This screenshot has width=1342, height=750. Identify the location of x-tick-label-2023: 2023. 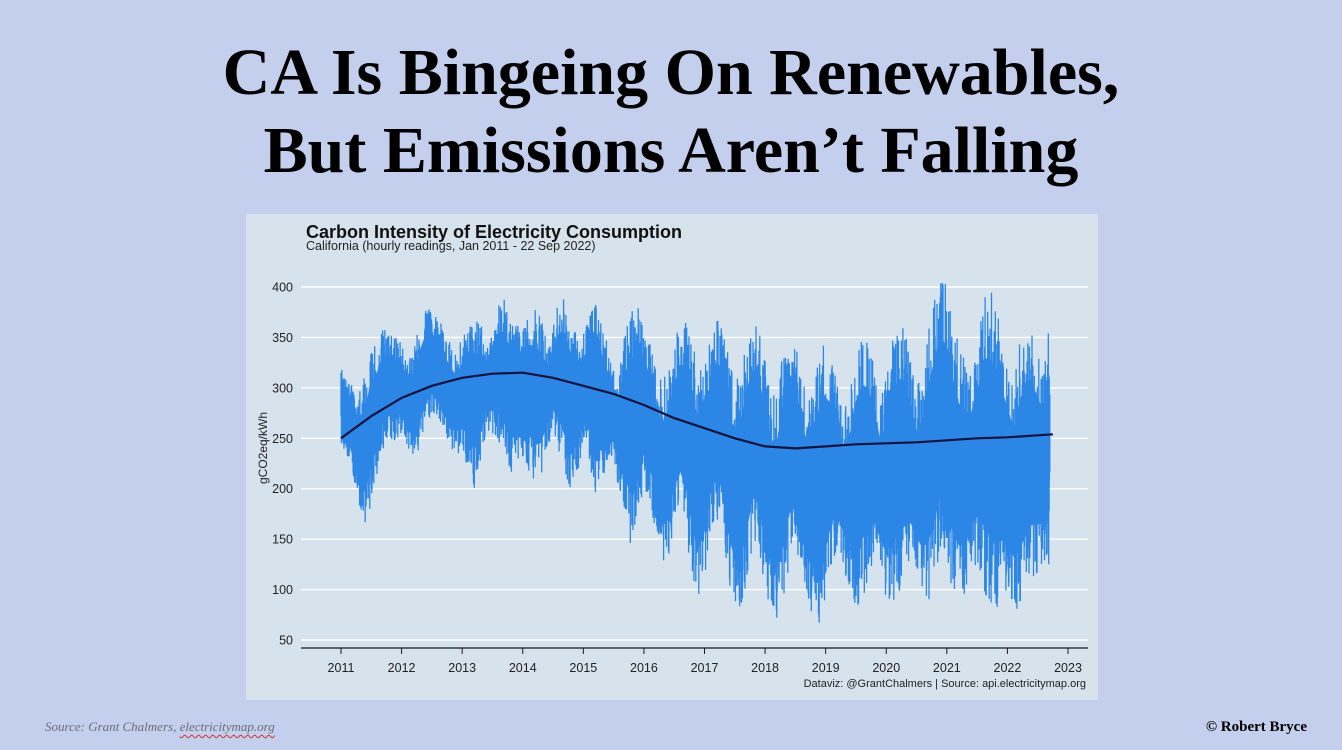
(1068, 668).